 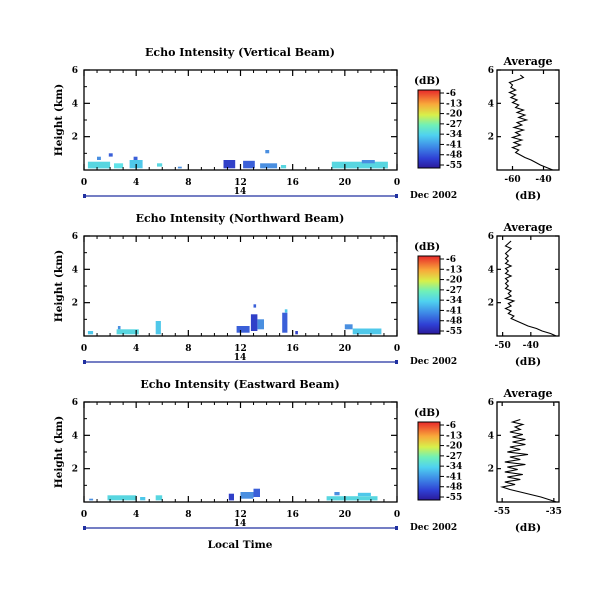 What do you see at coordinates (454, 311) in the screenshot?
I see `colorbar-tick-label: -41` at bounding box center [454, 311].